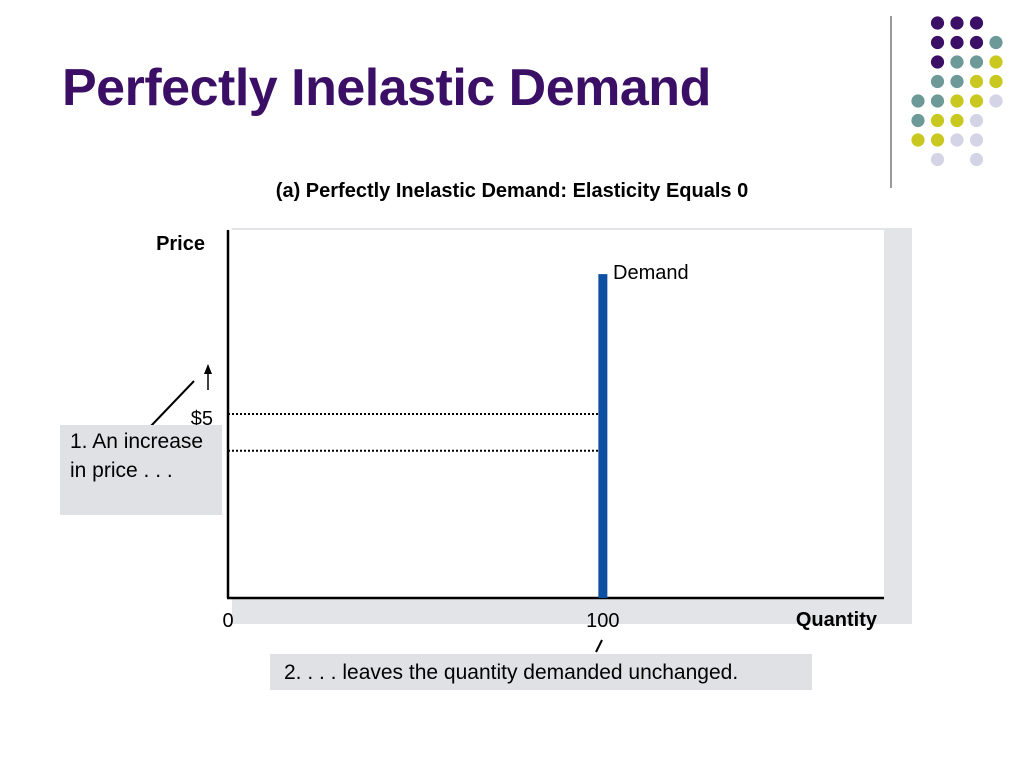 This screenshot has height=768, width=1024. Describe the element at coordinates (180, 244) in the screenshot. I see `y-axis-title: Price` at that location.